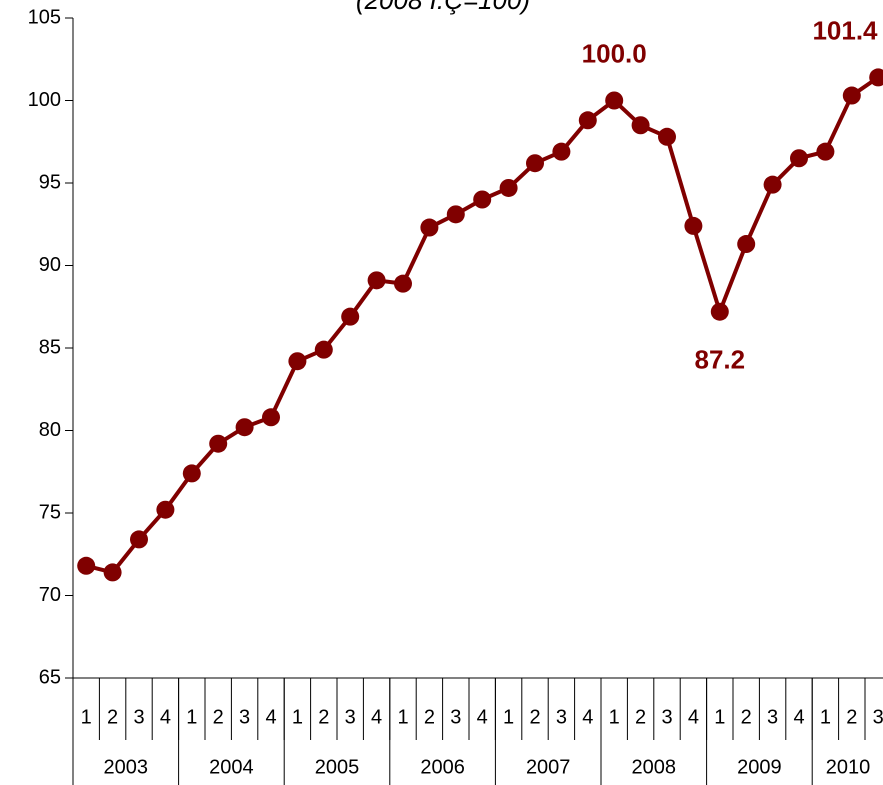 This screenshot has width=883, height=785. What do you see at coordinates (442, 767) in the screenshot?
I see `year-label: 2006` at bounding box center [442, 767].